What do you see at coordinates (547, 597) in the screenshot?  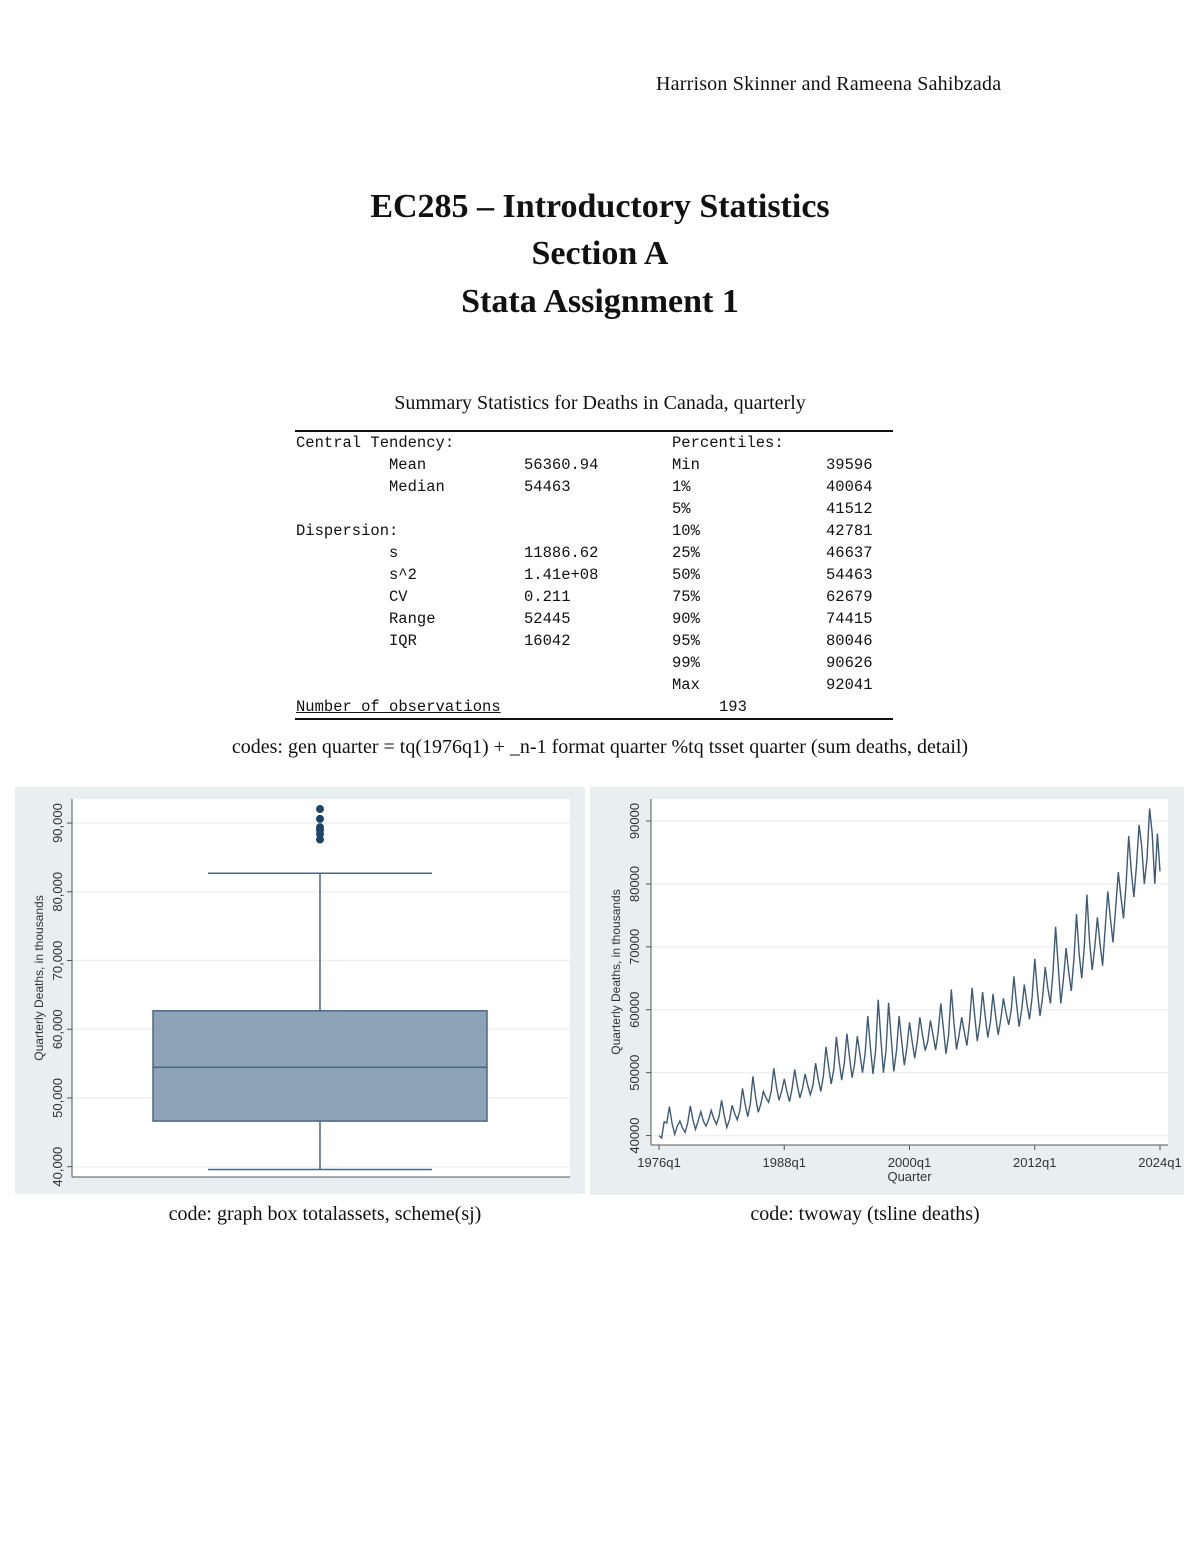 I see `stat-value: 0.211` at bounding box center [547, 597].